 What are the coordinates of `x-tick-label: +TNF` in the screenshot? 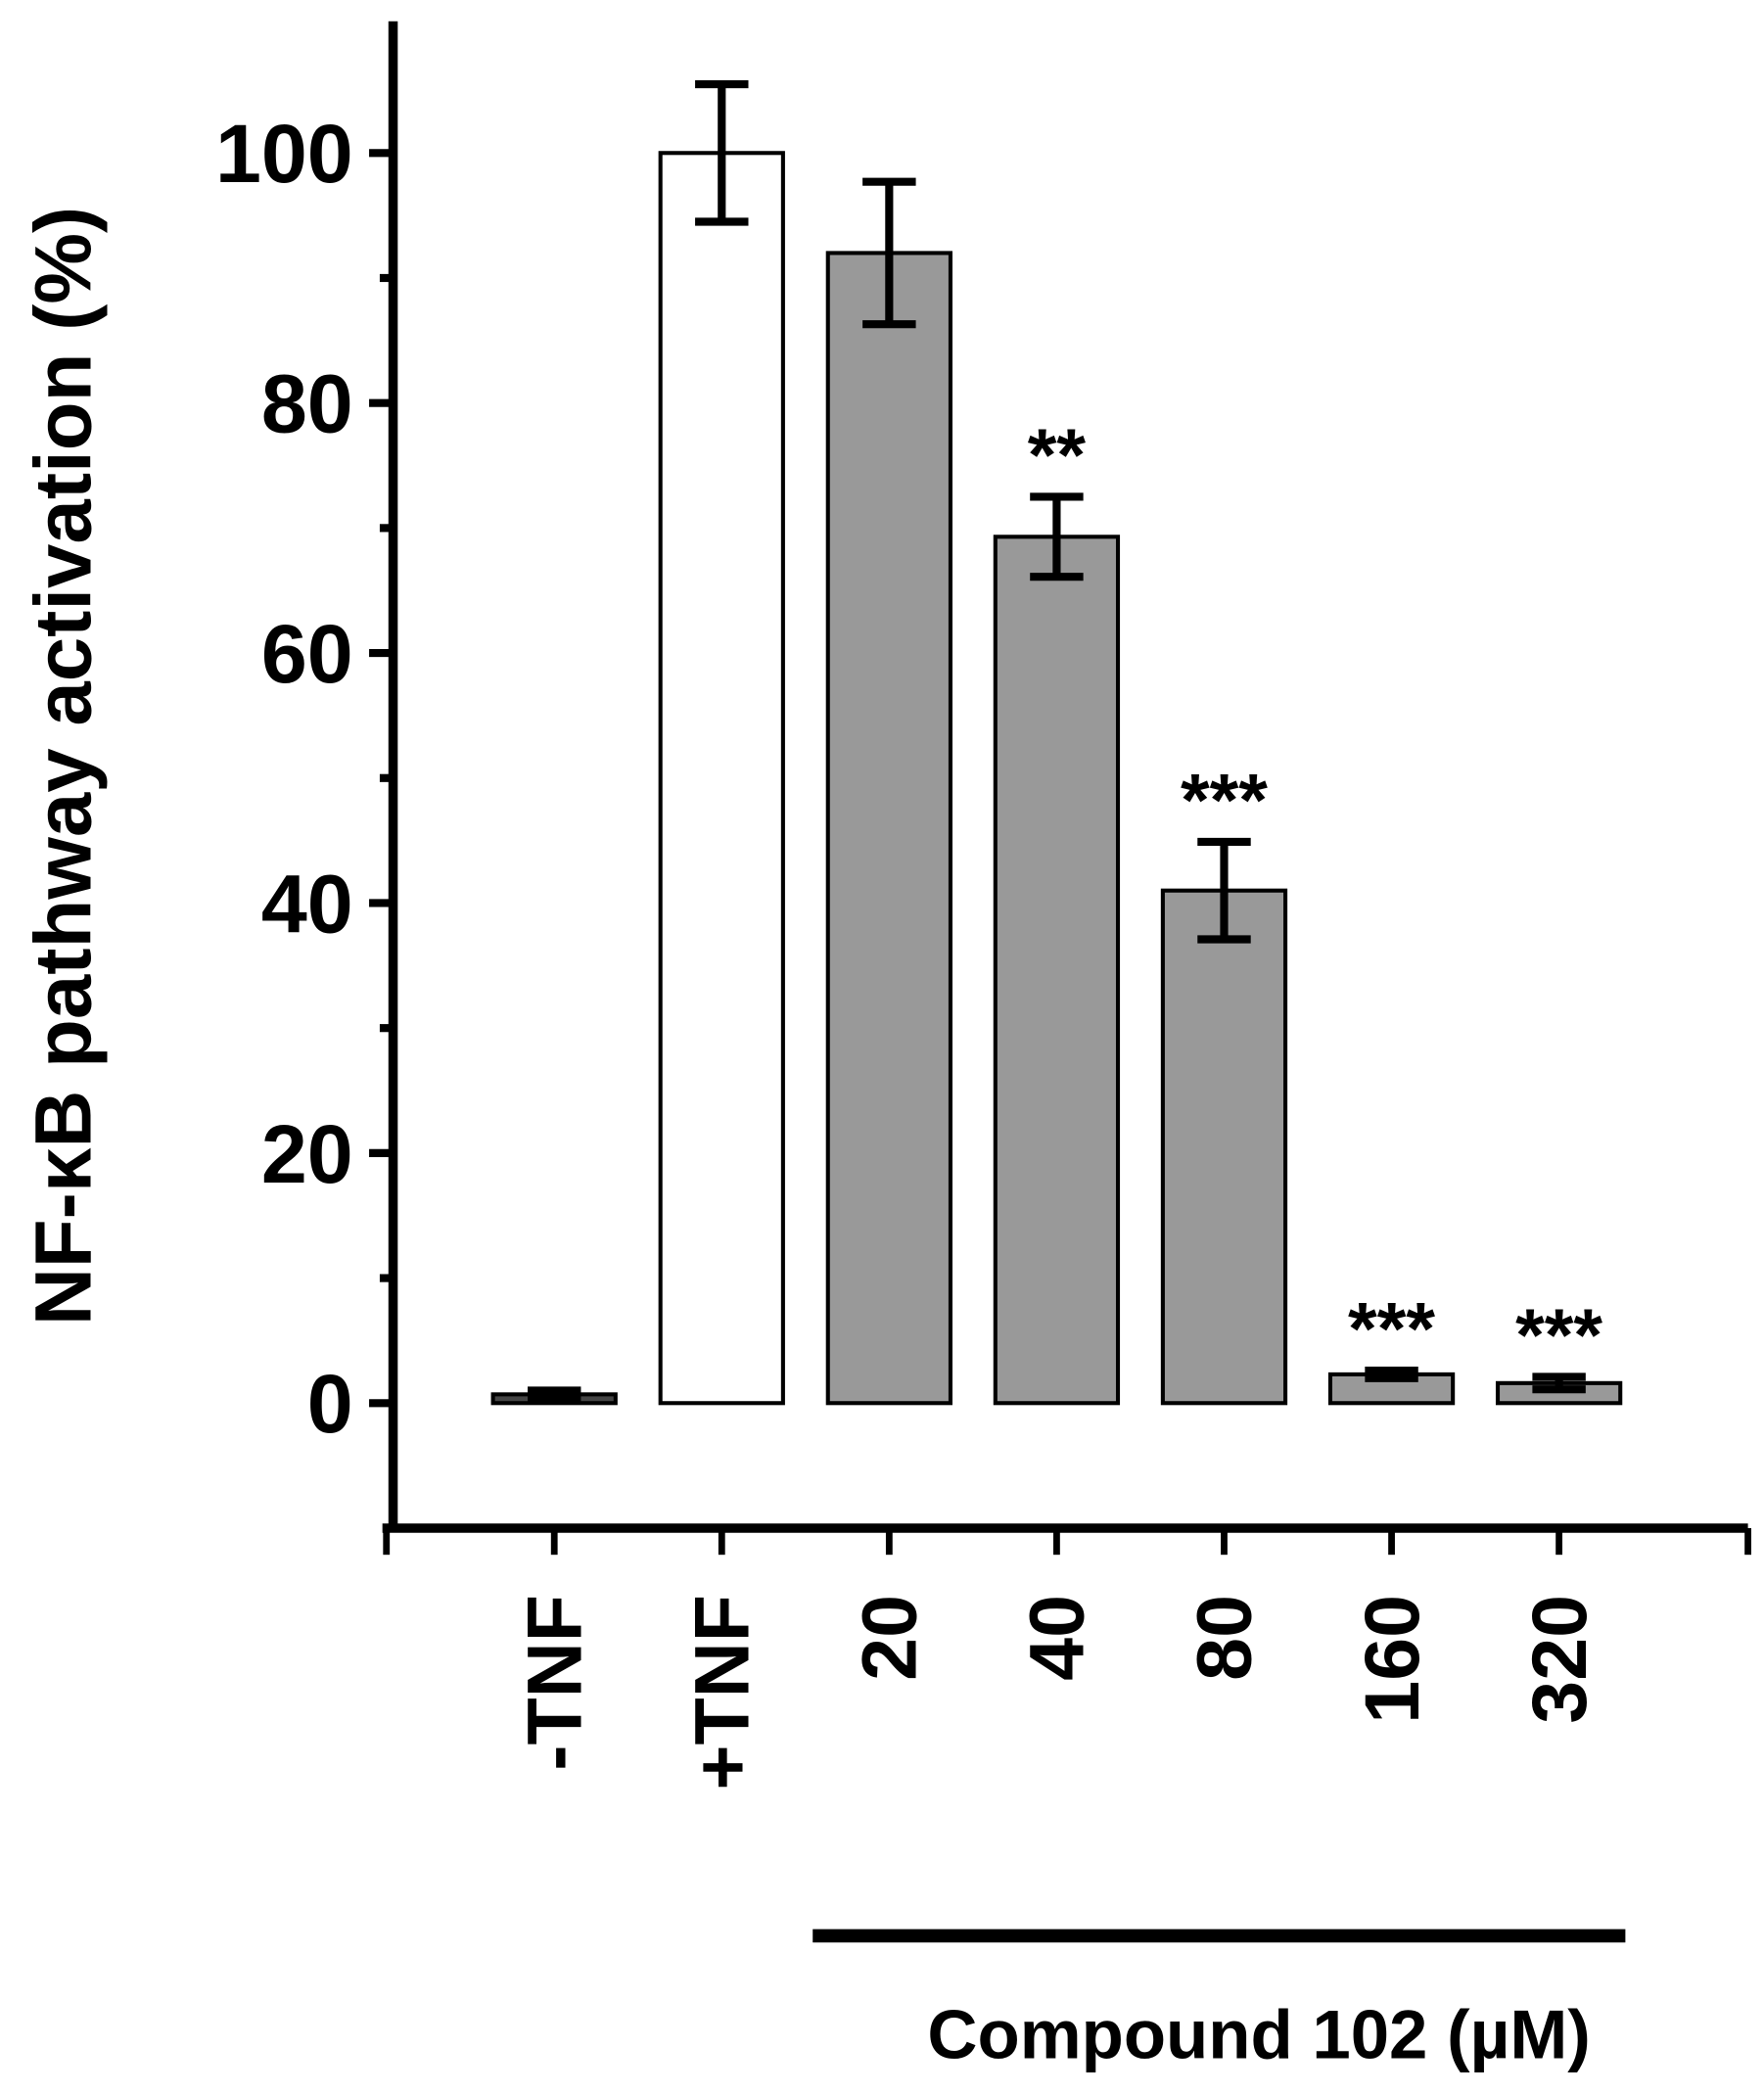 It's located at (722, 1693).